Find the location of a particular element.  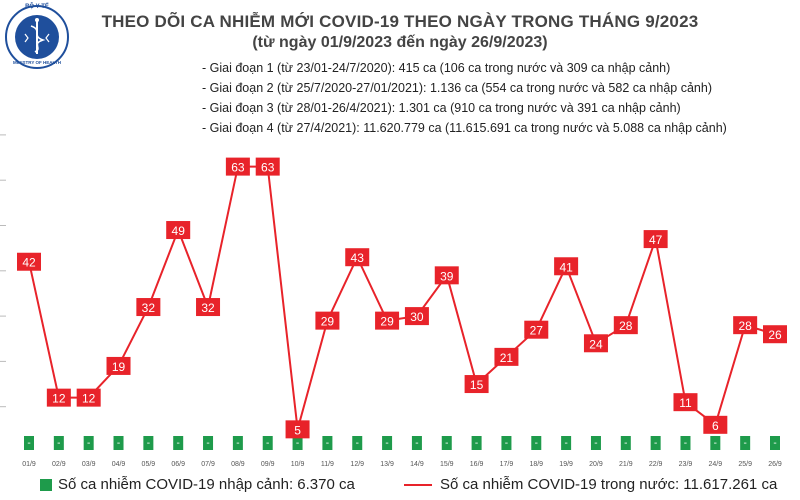

data-label: 11 is located at coordinates (685, 403).